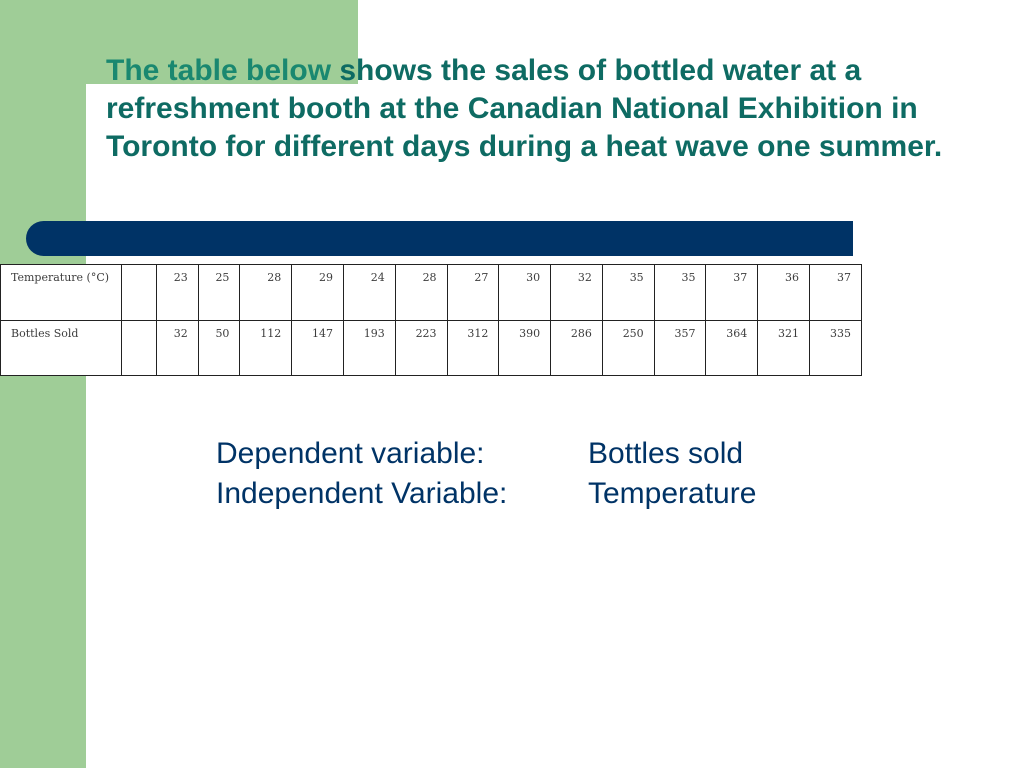  What do you see at coordinates (784, 292) in the screenshot?
I see `table-cell: 36` at bounding box center [784, 292].